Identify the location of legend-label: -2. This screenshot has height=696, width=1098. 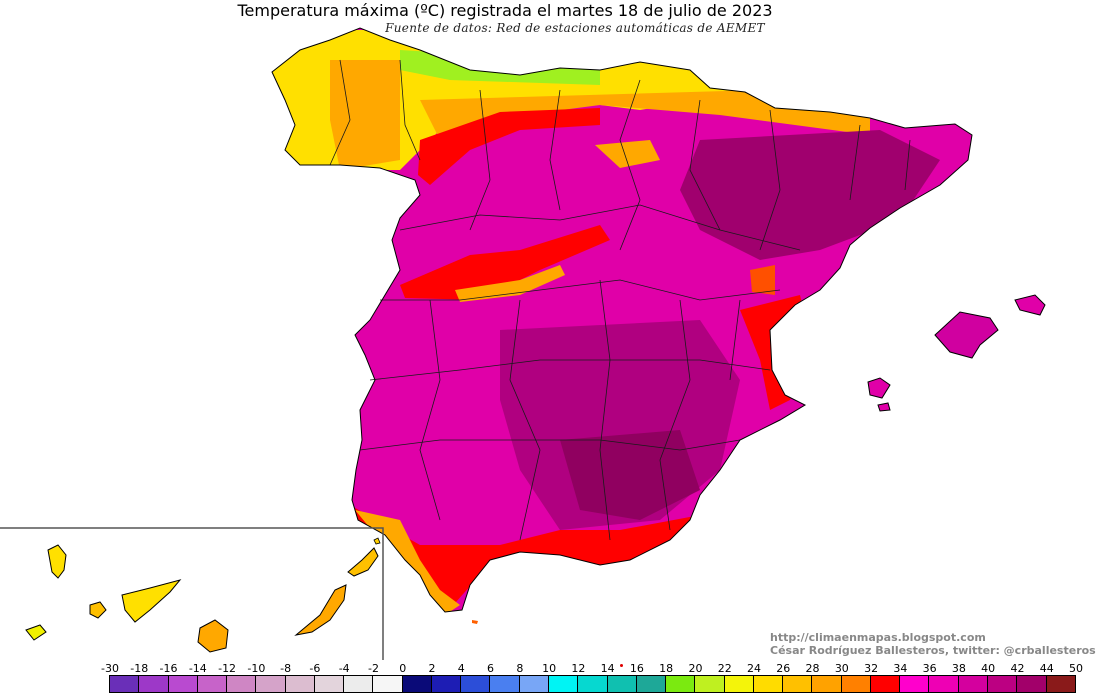
(373, 668).